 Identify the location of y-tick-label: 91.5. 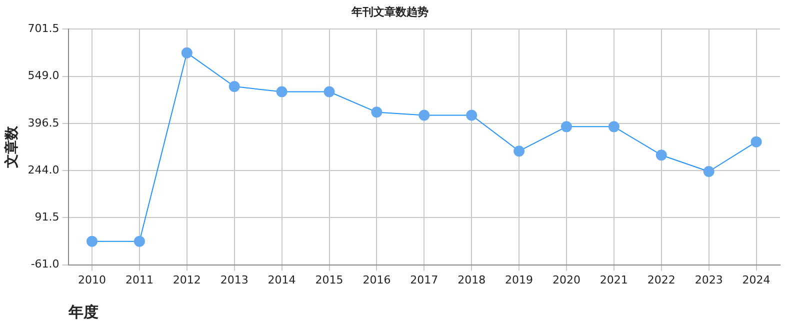
(47, 217).